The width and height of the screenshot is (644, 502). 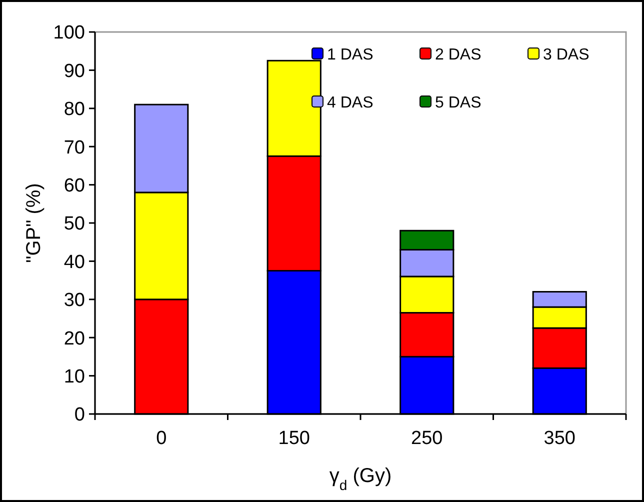 I want to click on legend-label: 4 DAS, so click(x=350, y=103).